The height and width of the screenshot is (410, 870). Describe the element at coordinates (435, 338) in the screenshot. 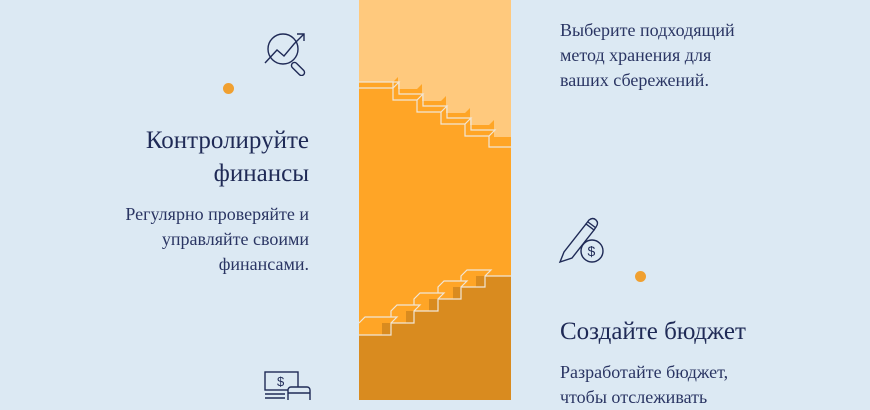

I see `stairs-bottom-area` at that location.